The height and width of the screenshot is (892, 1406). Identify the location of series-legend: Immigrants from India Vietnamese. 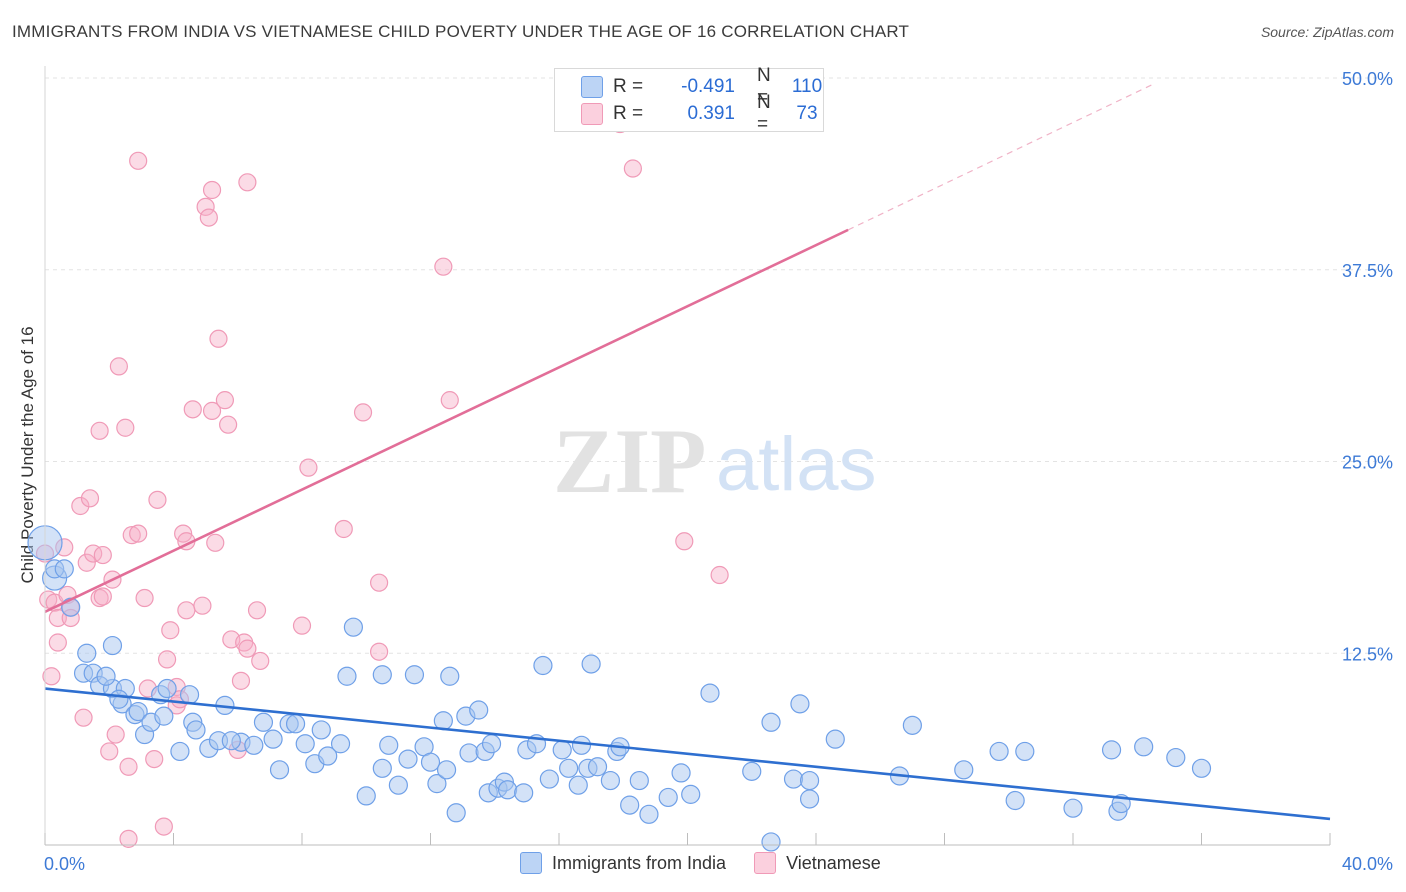
(700, 863).